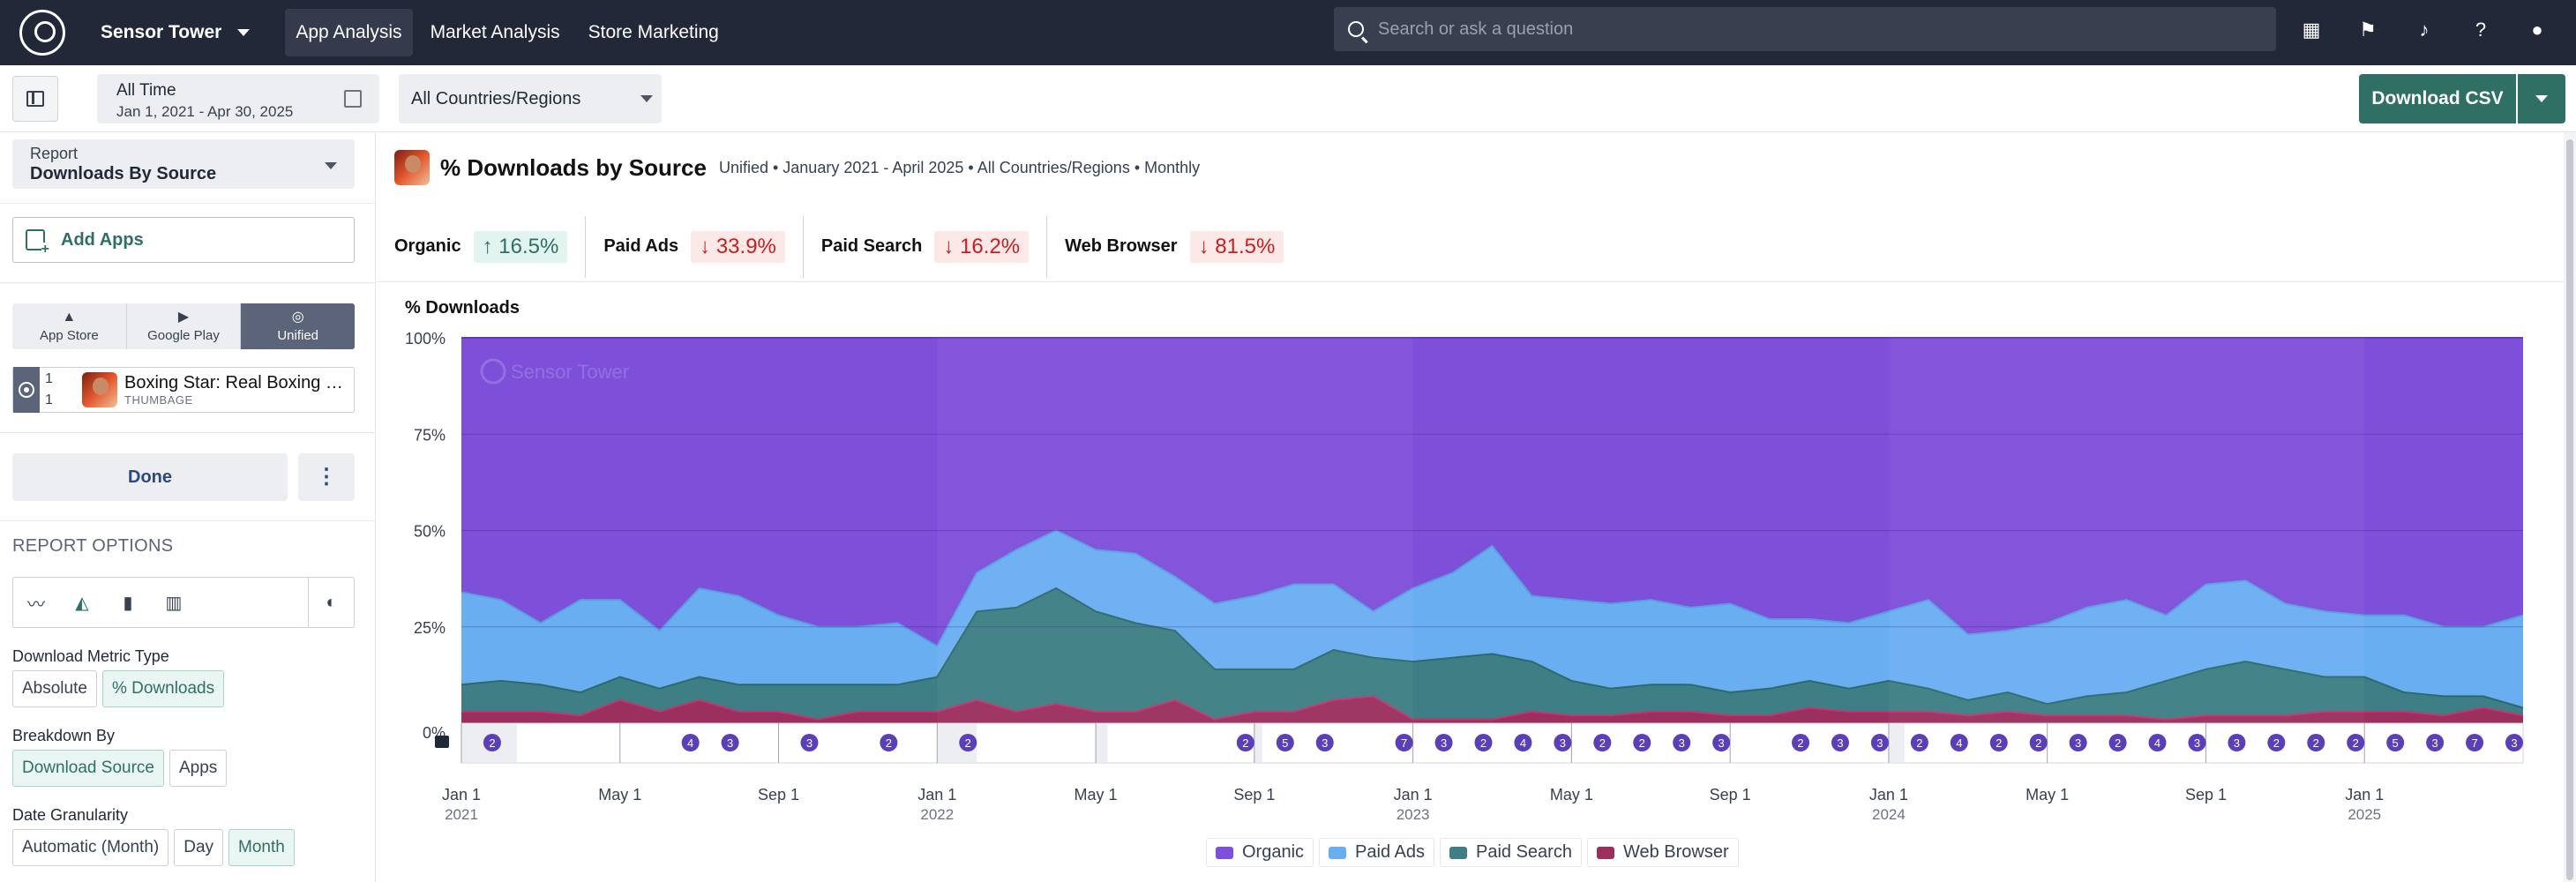  What do you see at coordinates (496, 98) in the screenshot?
I see `country-value: All Countries/Regions` at bounding box center [496, 98].